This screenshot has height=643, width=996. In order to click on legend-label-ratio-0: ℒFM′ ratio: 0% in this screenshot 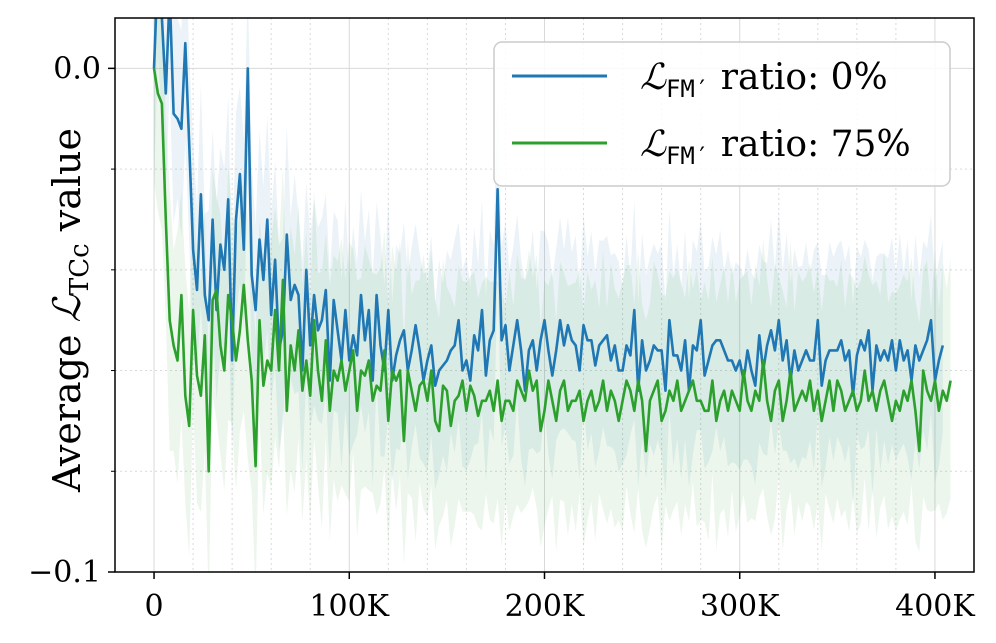, I will do `click(764, 80)`.